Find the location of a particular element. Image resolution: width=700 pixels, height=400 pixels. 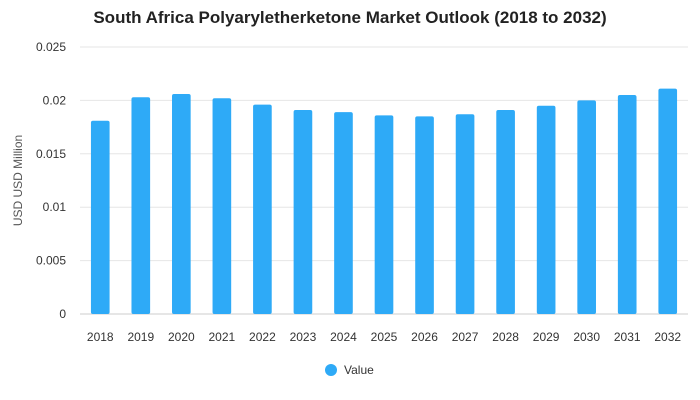

x-tick-label: 2029 is located at coordinates (546, 337).